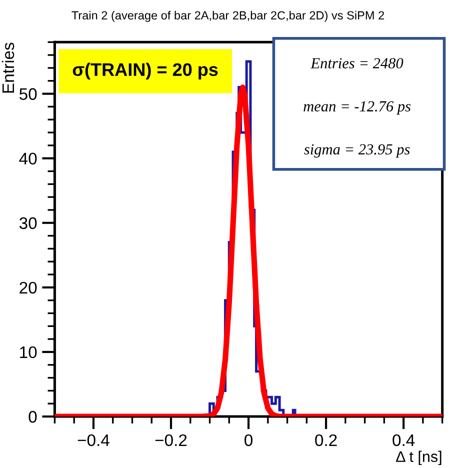 Image resolution: width=456 pixels, height=468 pixels. What do you see at coordinates (28, 288) in the screenshot?
I see `y-tick-label: 20` at bounding box center [28, 288].